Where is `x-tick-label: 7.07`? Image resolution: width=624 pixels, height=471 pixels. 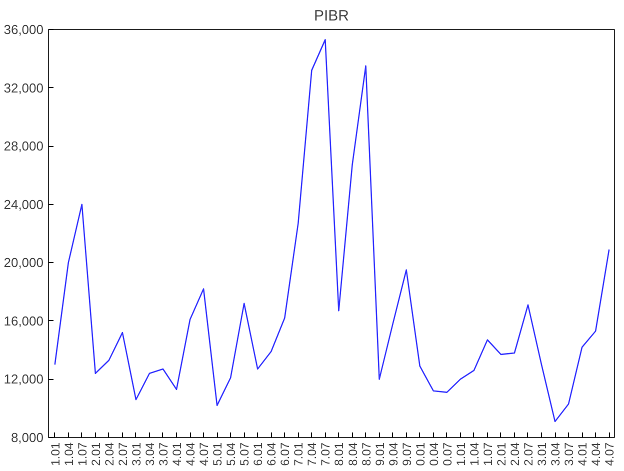 x-tick-label: 7.07 is located at coordinates (325, 454).